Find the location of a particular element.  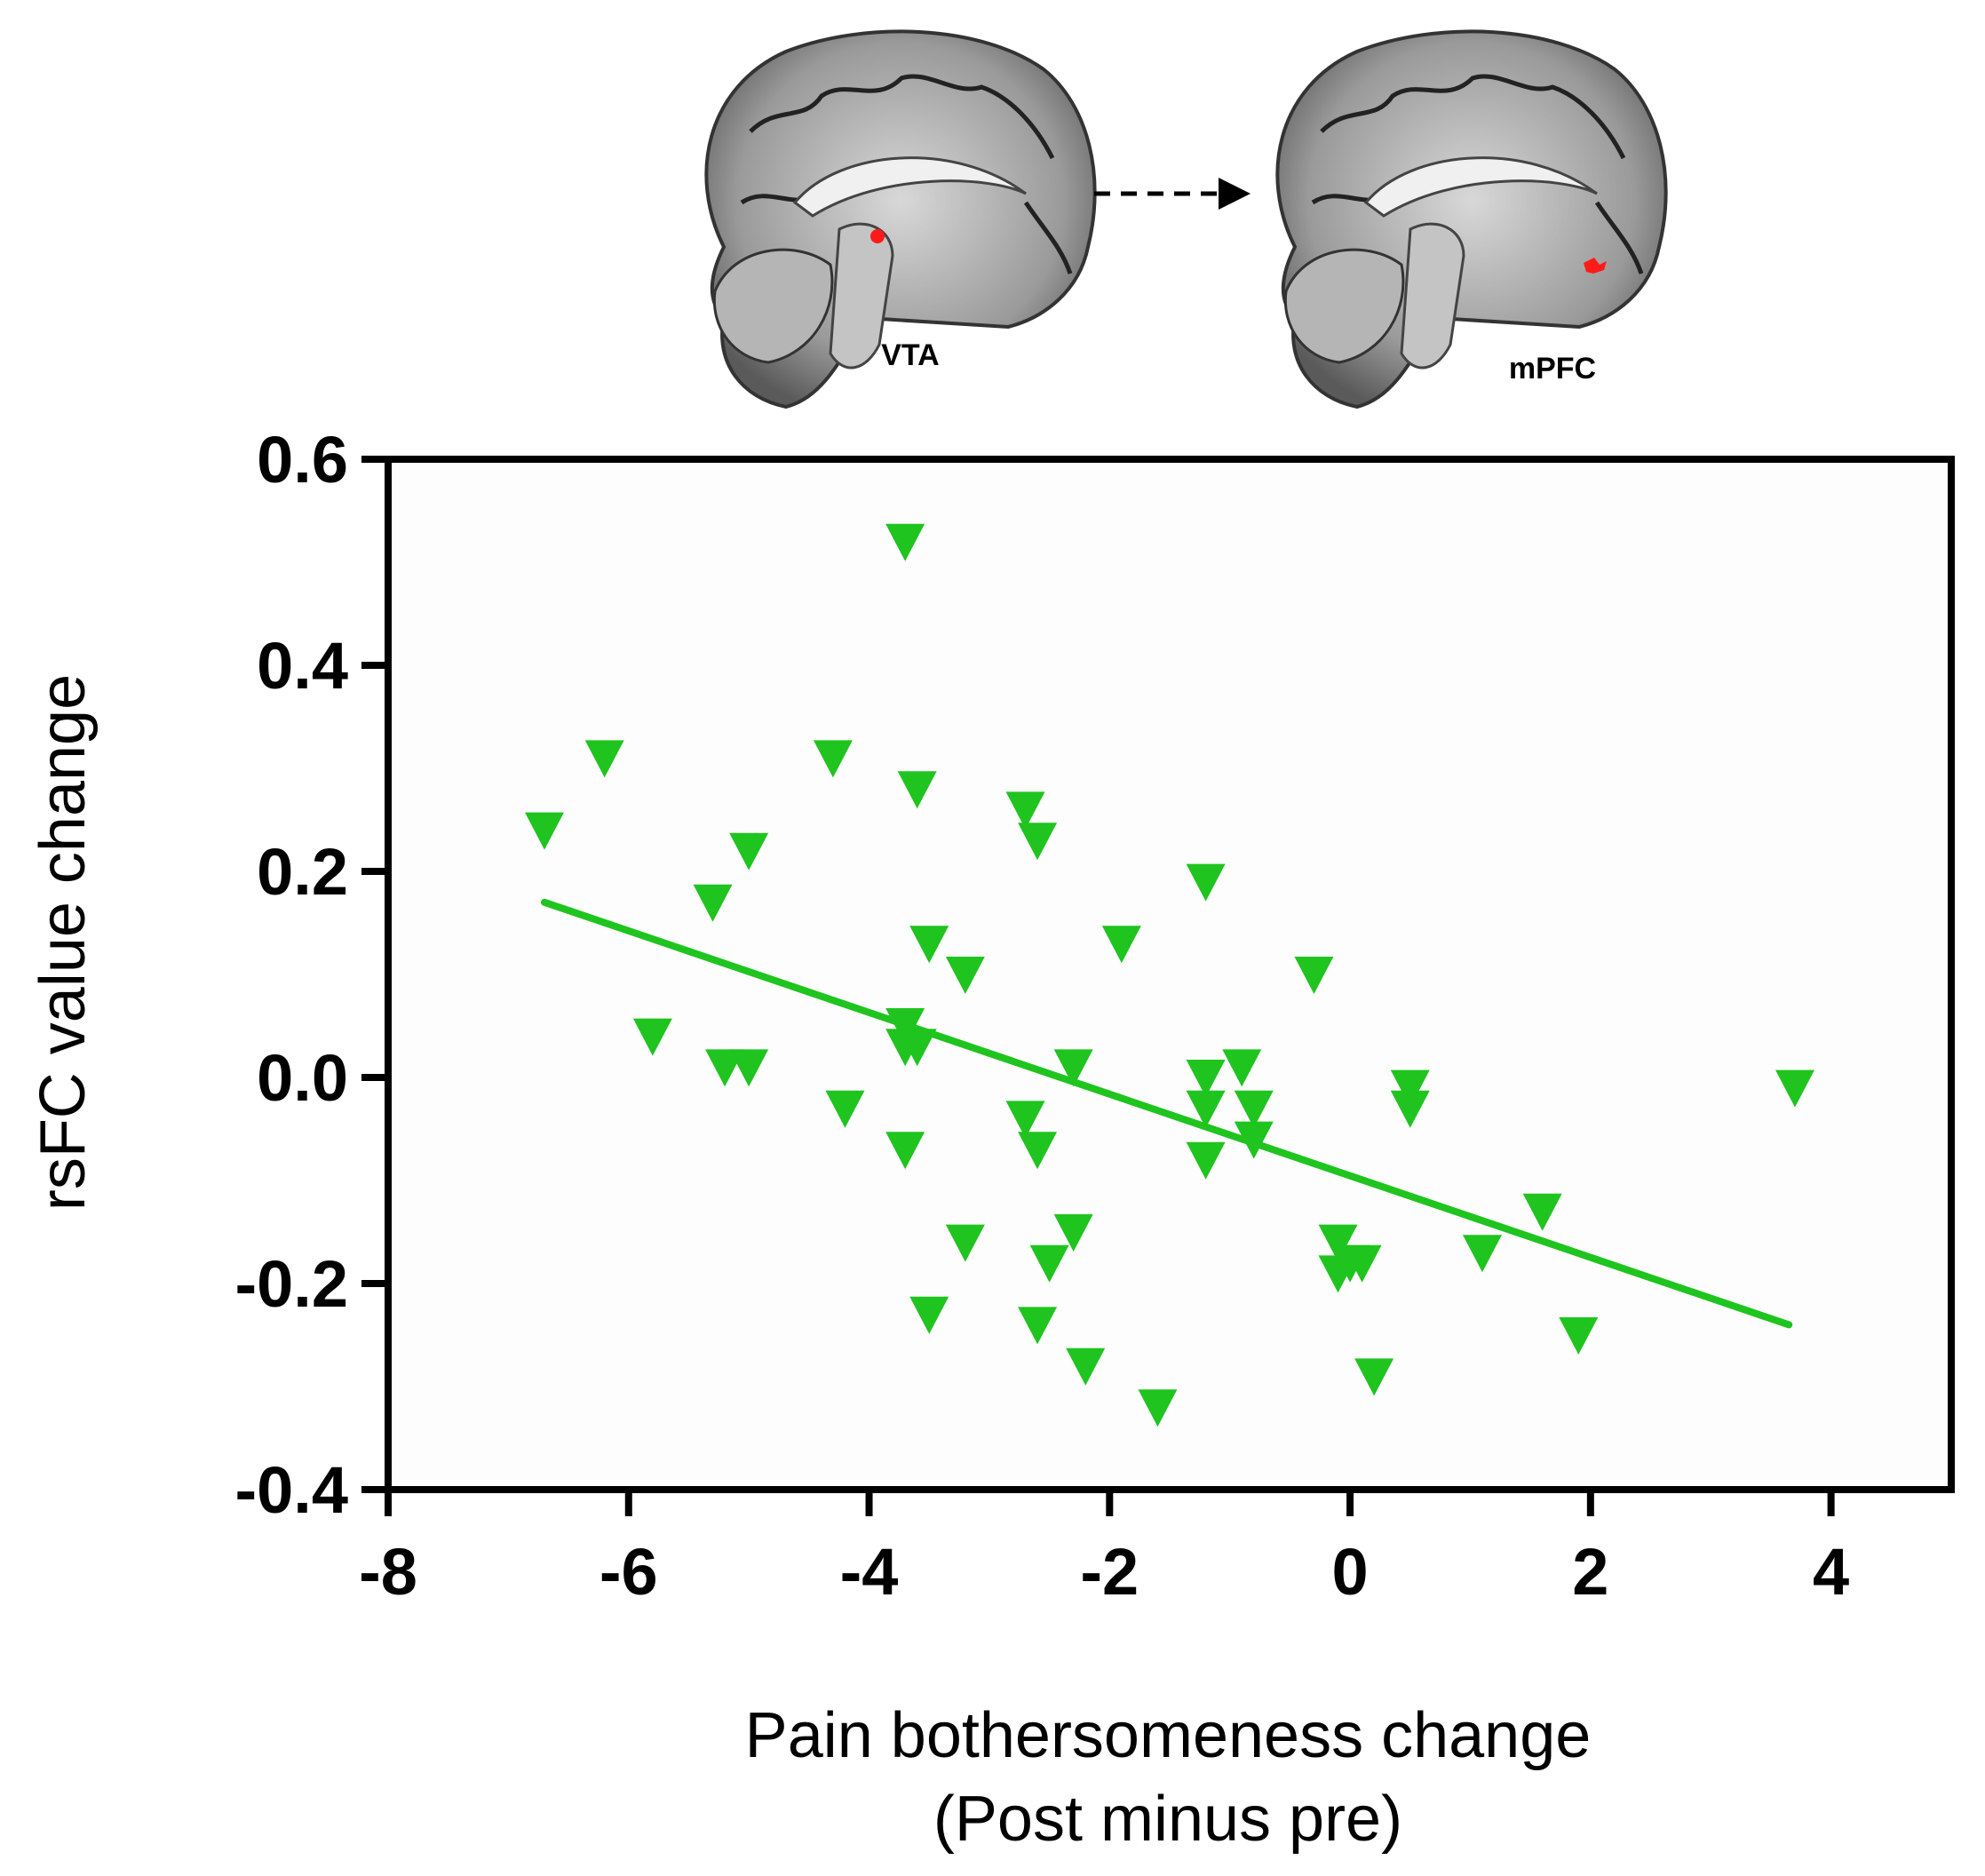

x-tick-label: -6 is located at coordinates (628, 1572).